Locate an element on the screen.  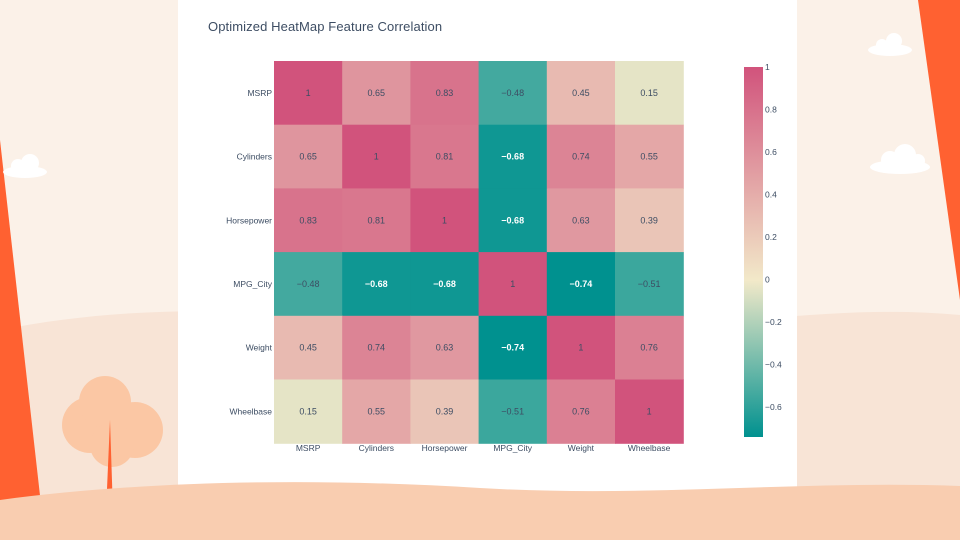
y-tick-label: Wheelbase is located at coordinates (250, 411).